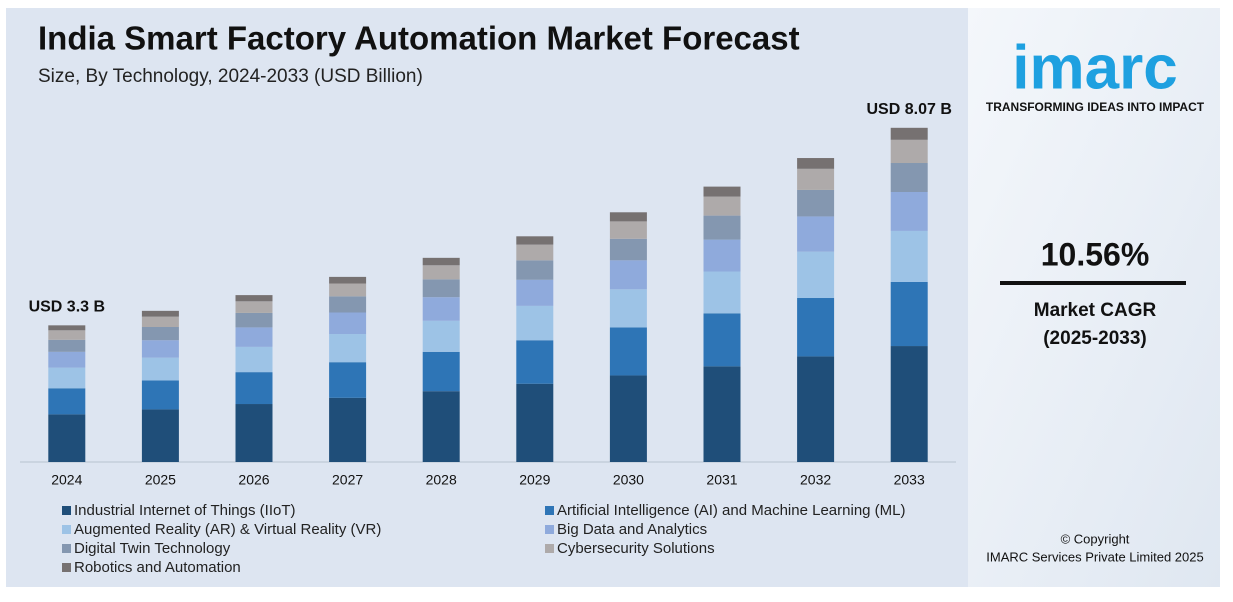  Describe the element at coordinates (1095, 310) in the screenshot. I see `cagr-label: Market CAGR` at that location.